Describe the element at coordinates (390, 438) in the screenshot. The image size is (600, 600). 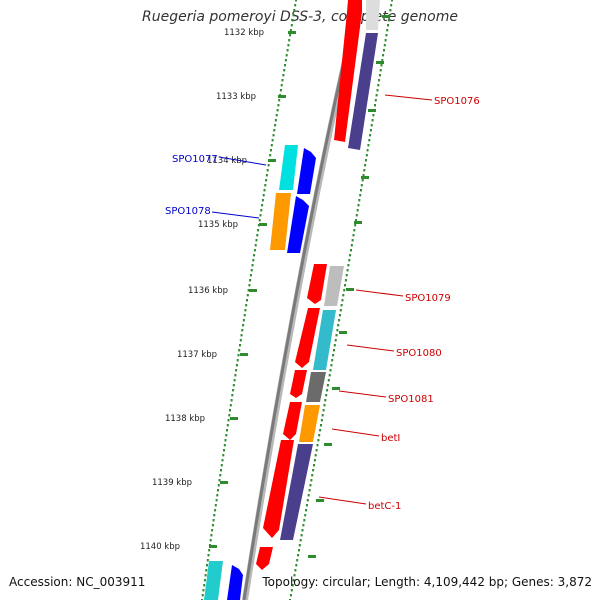
I see `gene-label-beti: betI` at that location.